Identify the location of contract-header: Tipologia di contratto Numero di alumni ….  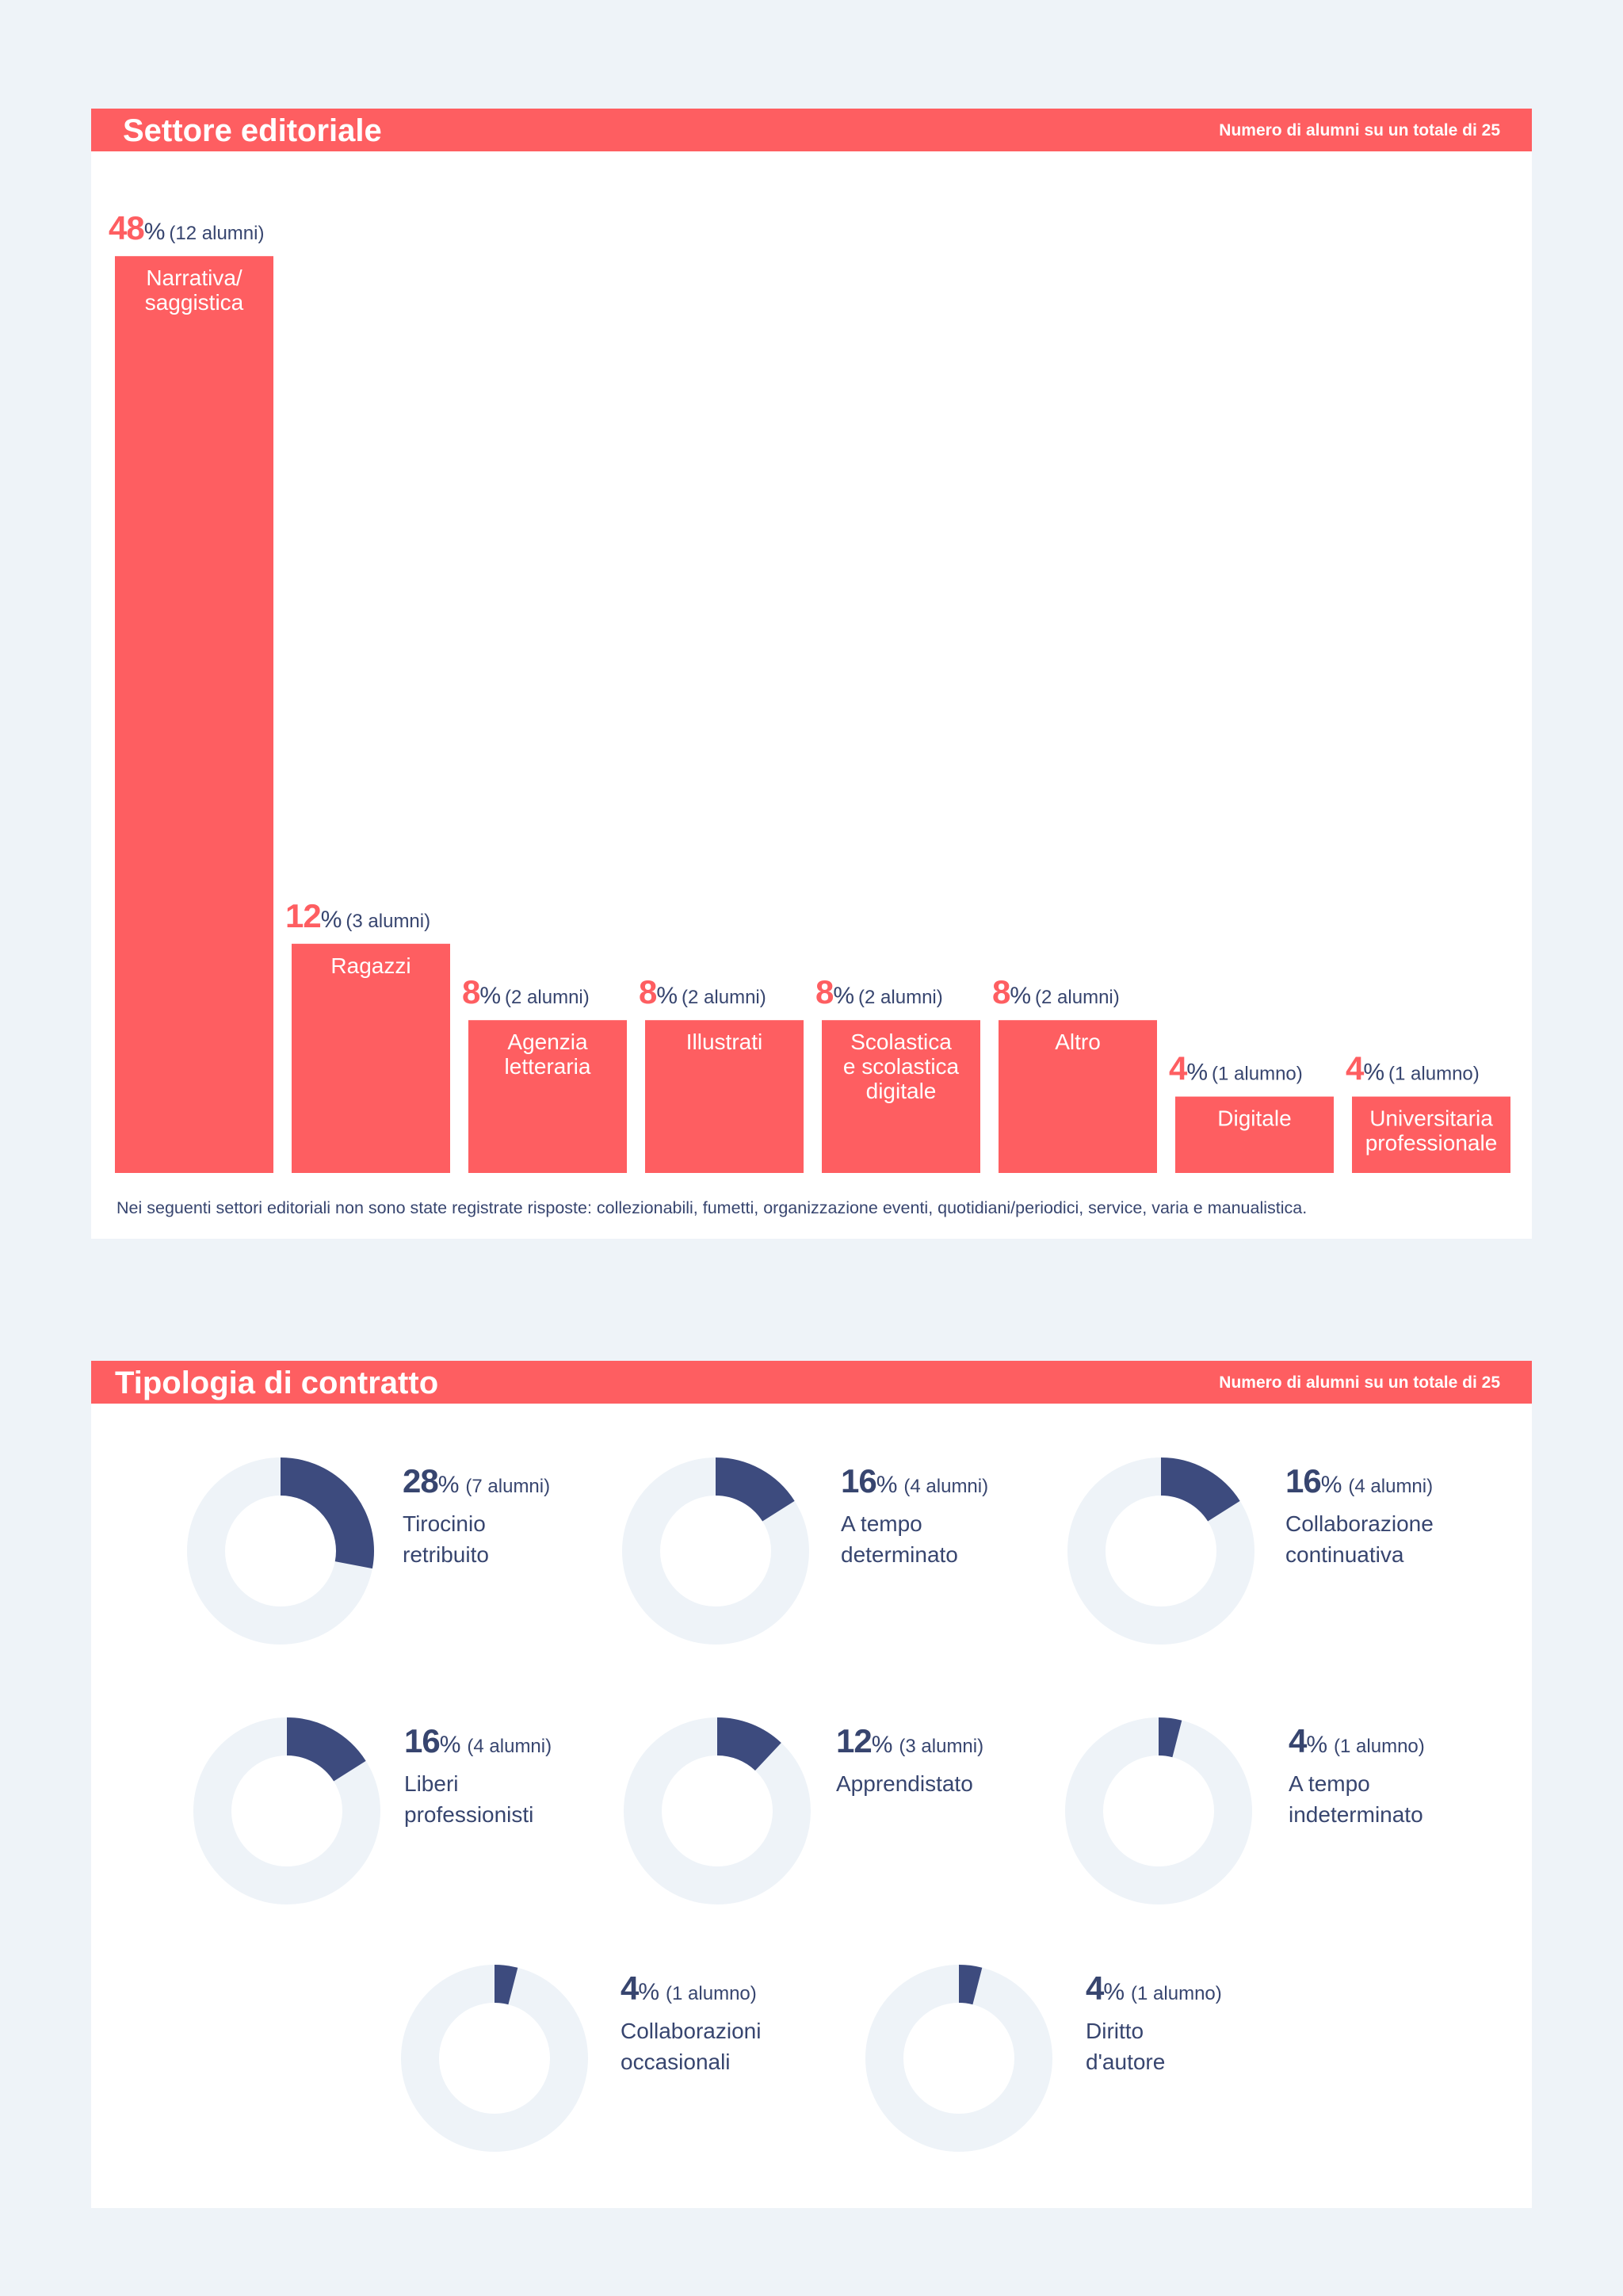
(811, 1382).